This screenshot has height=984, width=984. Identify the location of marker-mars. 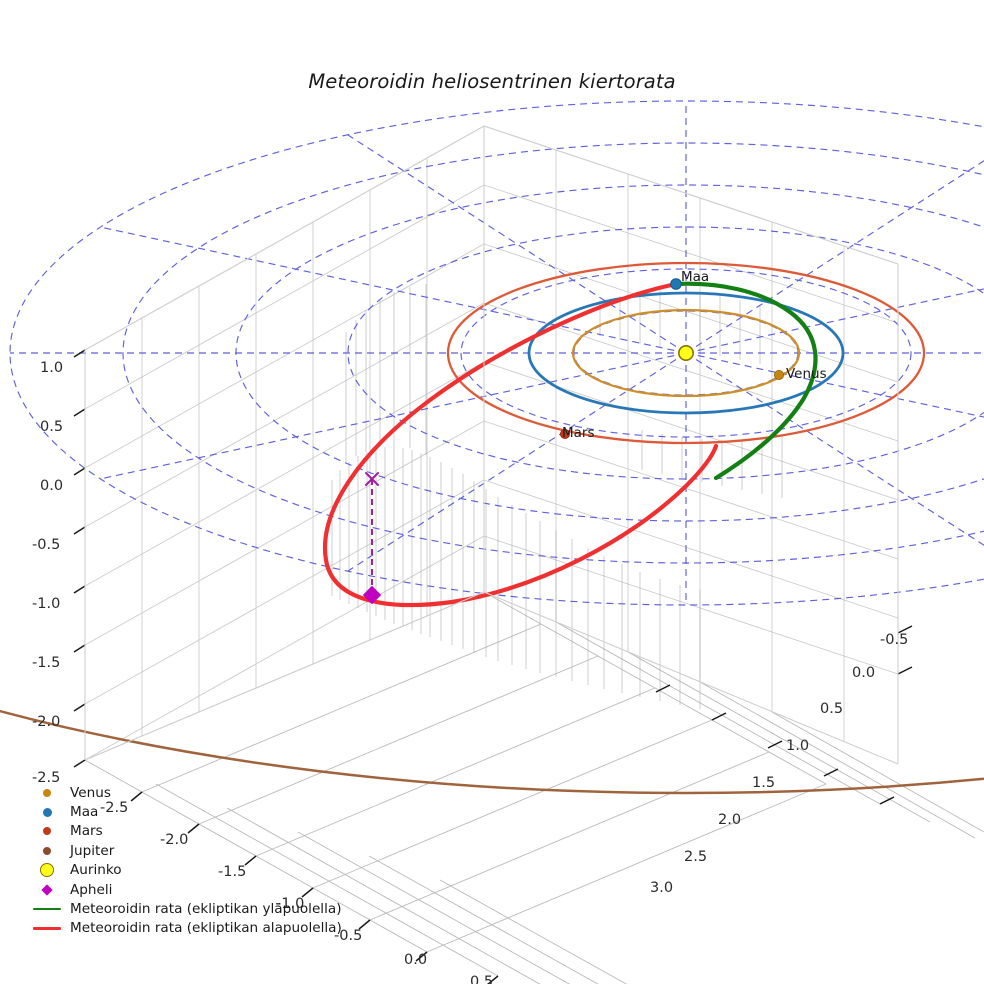
(565, 433).